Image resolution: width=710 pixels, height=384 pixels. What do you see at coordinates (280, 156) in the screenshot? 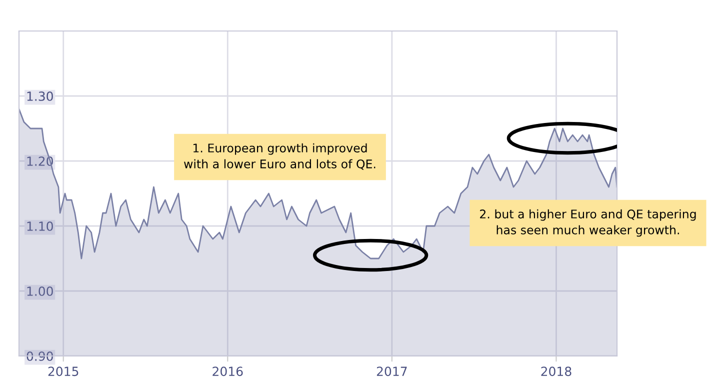
I see `annotation: 1. European growth improved with a lower Euro and lots of QE.` at bounding box center [280, 156].